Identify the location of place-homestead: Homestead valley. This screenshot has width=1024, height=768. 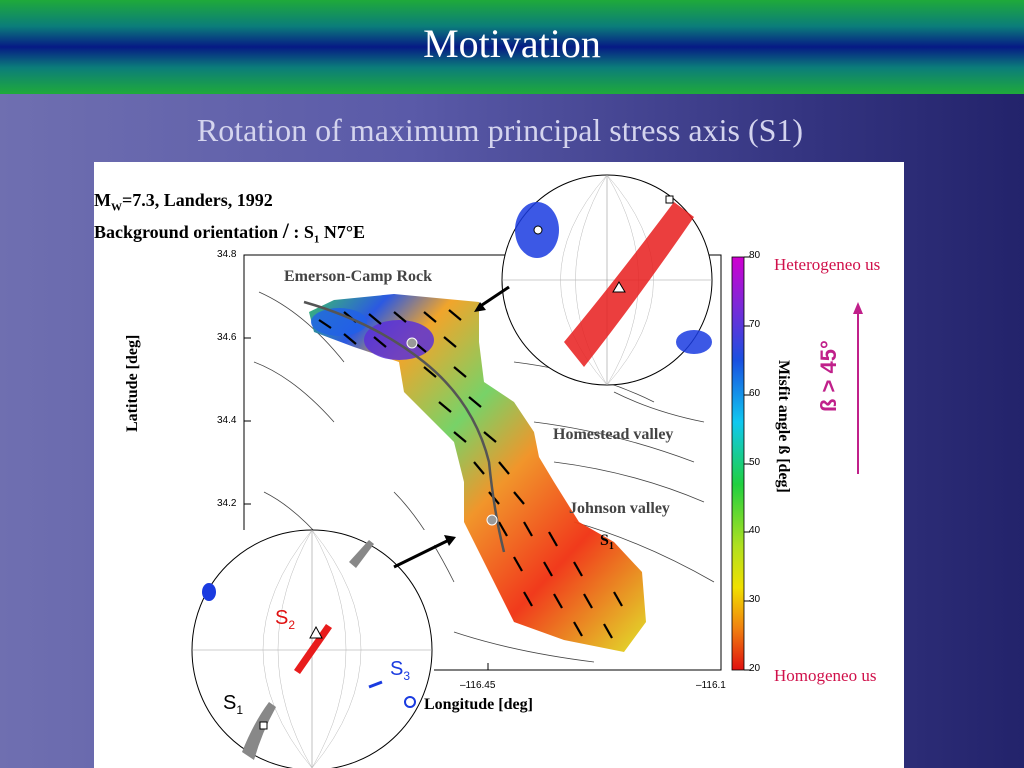
(613, 434).